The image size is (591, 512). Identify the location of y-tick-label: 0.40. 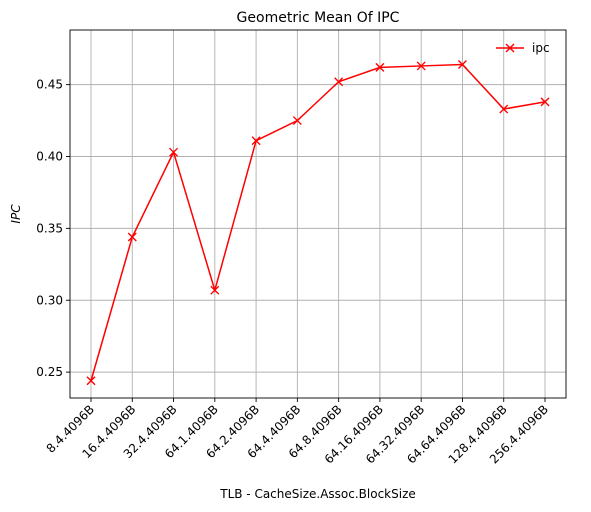
(49, 157).